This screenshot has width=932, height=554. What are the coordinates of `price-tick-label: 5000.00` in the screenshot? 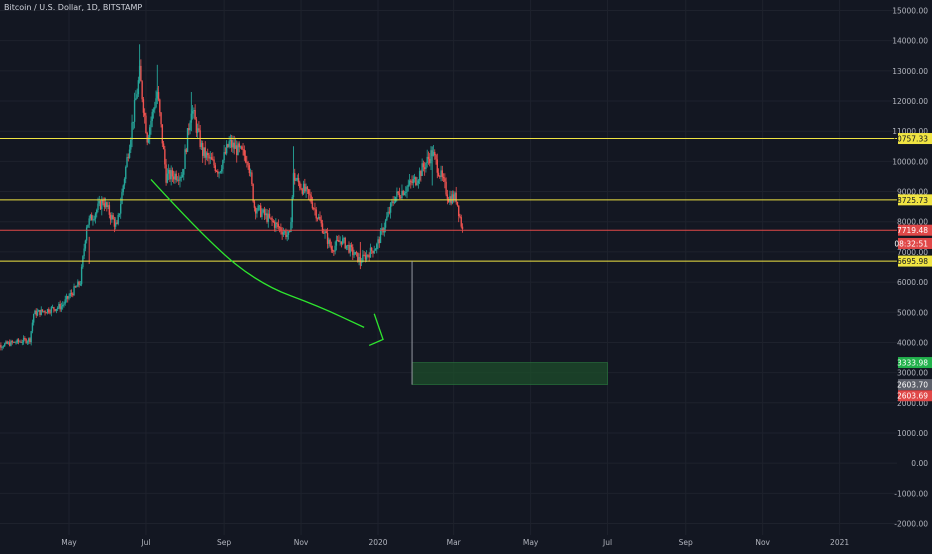 It's located at (912, 312).